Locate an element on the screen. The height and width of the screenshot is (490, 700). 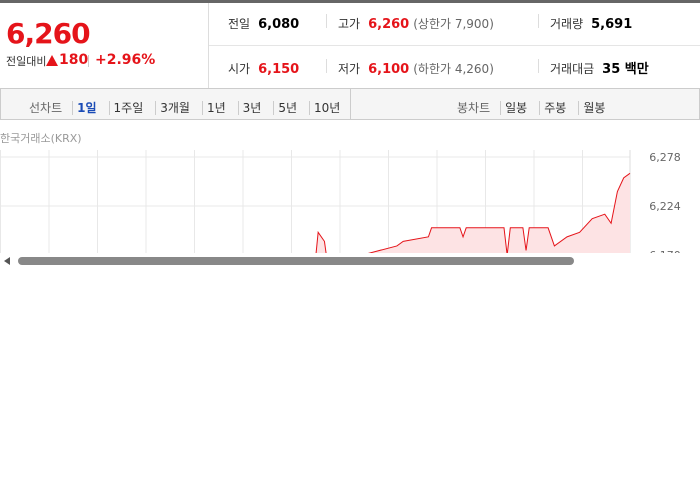
period-tab: 3개월 is located at coordinates (174, 108).